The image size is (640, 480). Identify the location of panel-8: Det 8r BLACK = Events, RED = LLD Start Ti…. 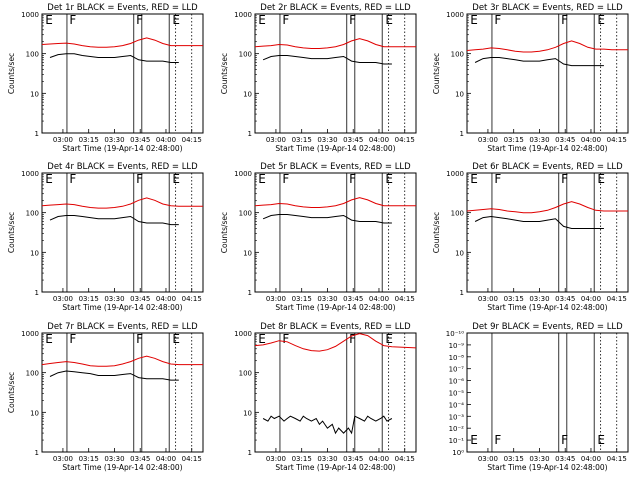
(325, 397).